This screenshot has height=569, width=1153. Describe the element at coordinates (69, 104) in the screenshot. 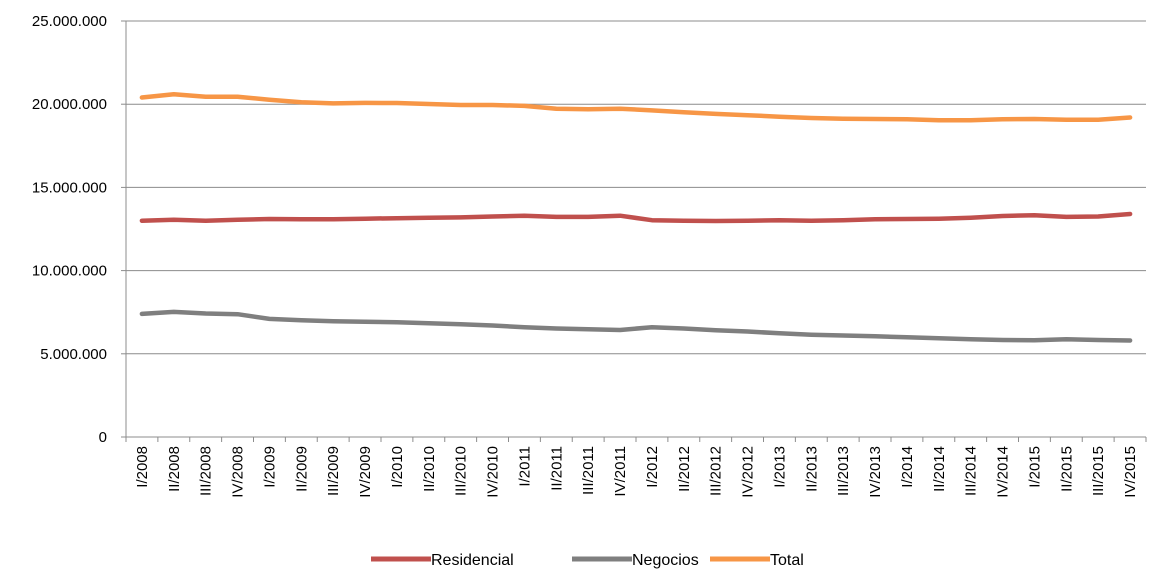

I see `y-tick-label: 20.000.000` at that location.